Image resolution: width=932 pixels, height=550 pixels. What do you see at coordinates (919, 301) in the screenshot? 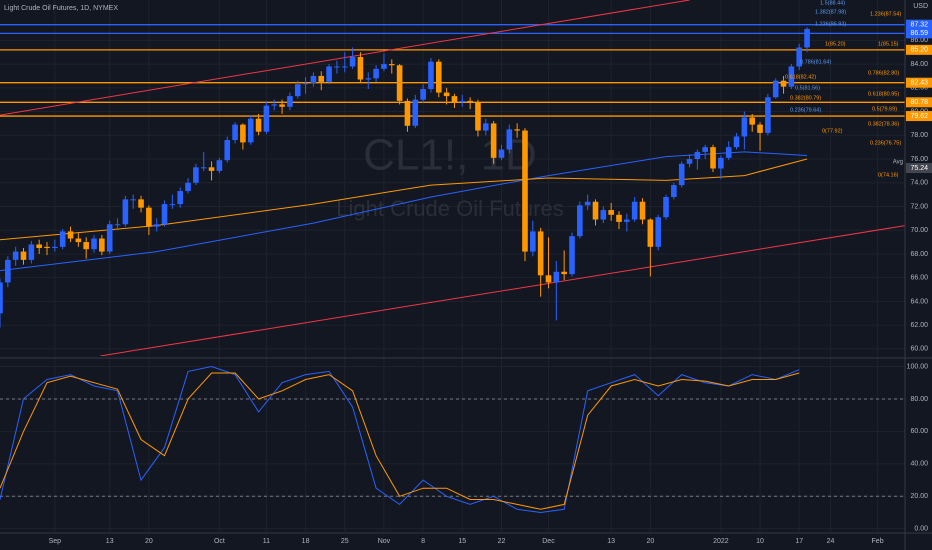
I see `y-tick-label: 64.00` at bounding box center [919, 301].